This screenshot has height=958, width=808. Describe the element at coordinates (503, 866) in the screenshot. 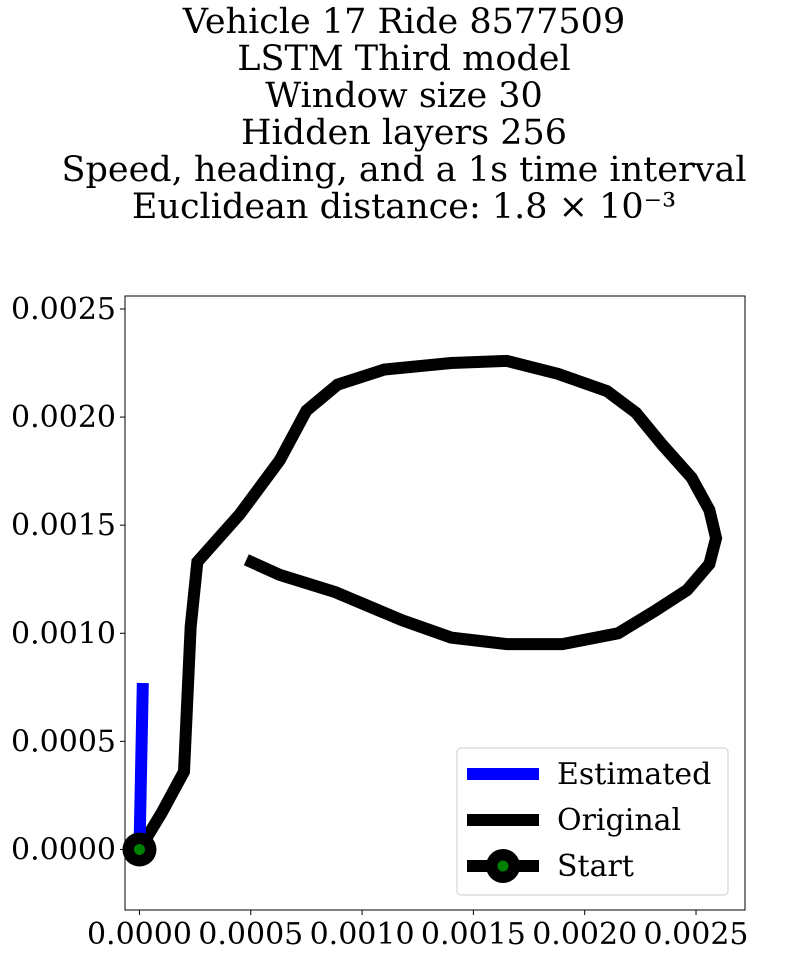

I see `legend-start-marker-center` at that location.